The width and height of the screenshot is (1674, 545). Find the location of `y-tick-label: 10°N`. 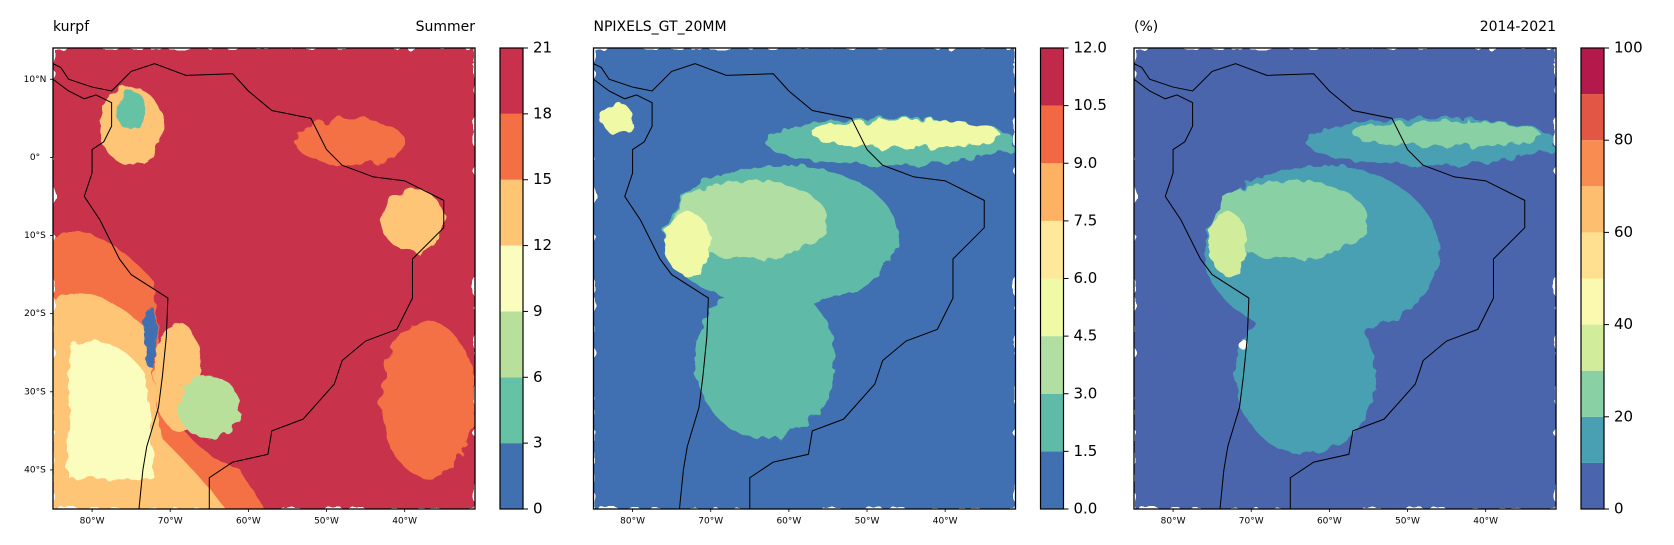

y-tick-label: 10°N is located at coordinates (35, 80).